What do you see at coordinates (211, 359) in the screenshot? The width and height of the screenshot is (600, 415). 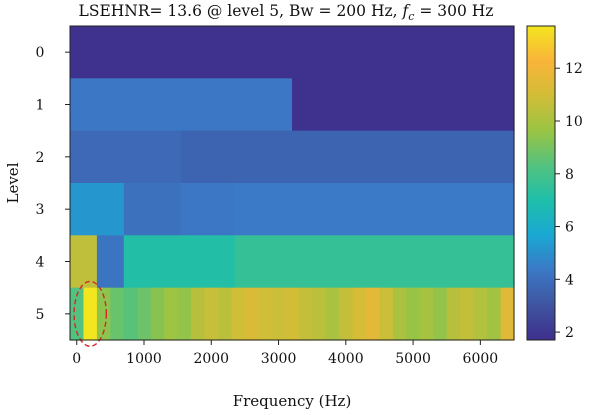 I see `x-tick-label-2: 2000` at bounding box center [211, 359].